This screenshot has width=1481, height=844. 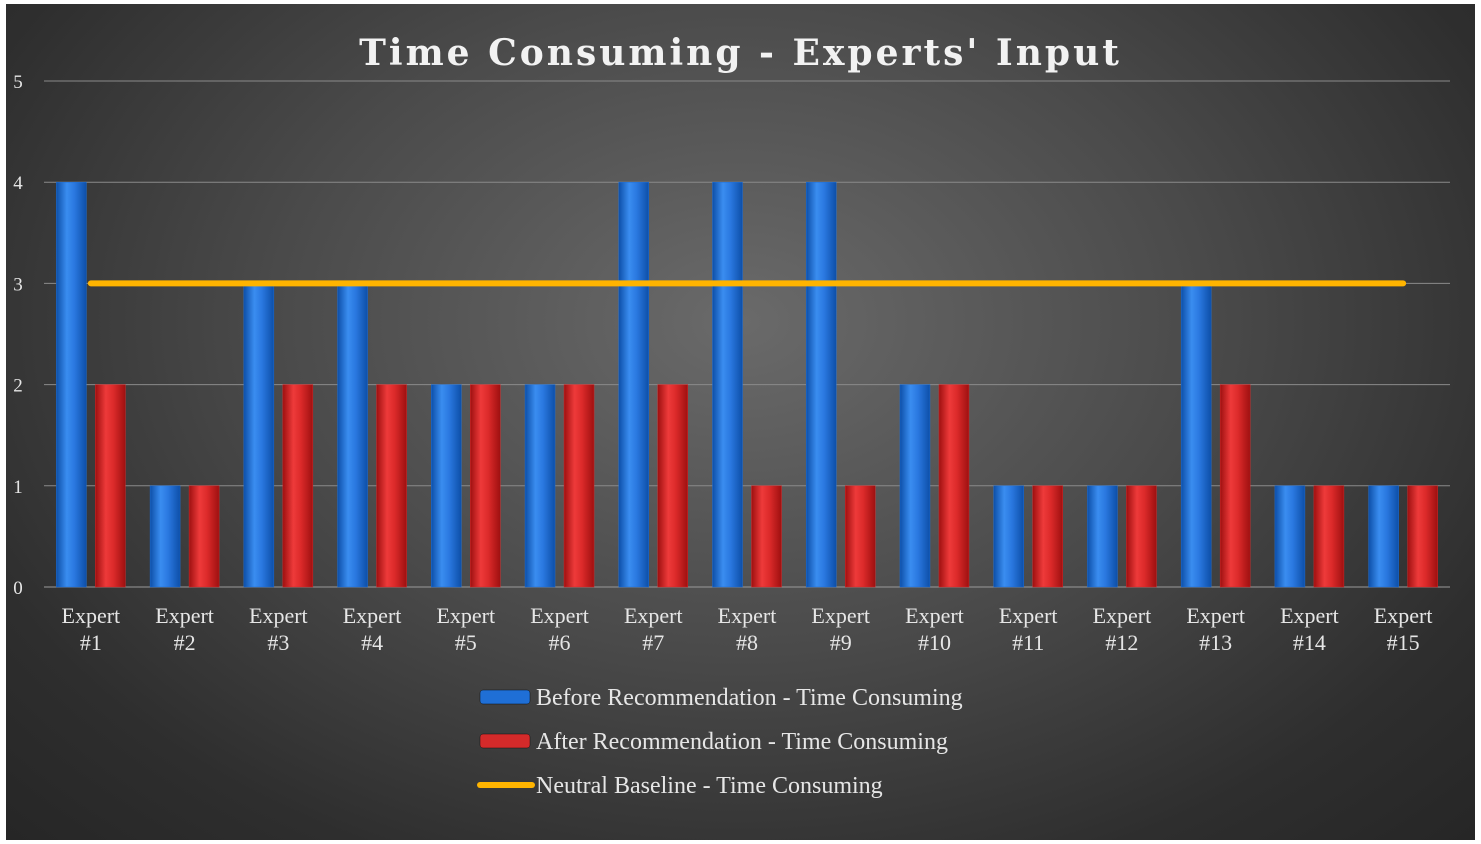 What do you see at coordinates (749, 698) in the screenshot?
I see `legend-label: Before Recommendation - Time Consuming` at bounding box center [749, 698].